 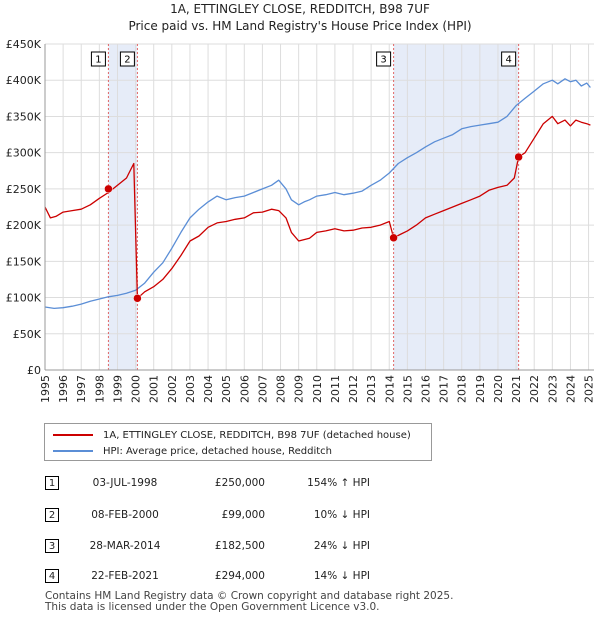 What do you see at coordinates (81, 389) in the screenshot?
I see `x-tick-label: 1997` at bounding box center [81, 389].